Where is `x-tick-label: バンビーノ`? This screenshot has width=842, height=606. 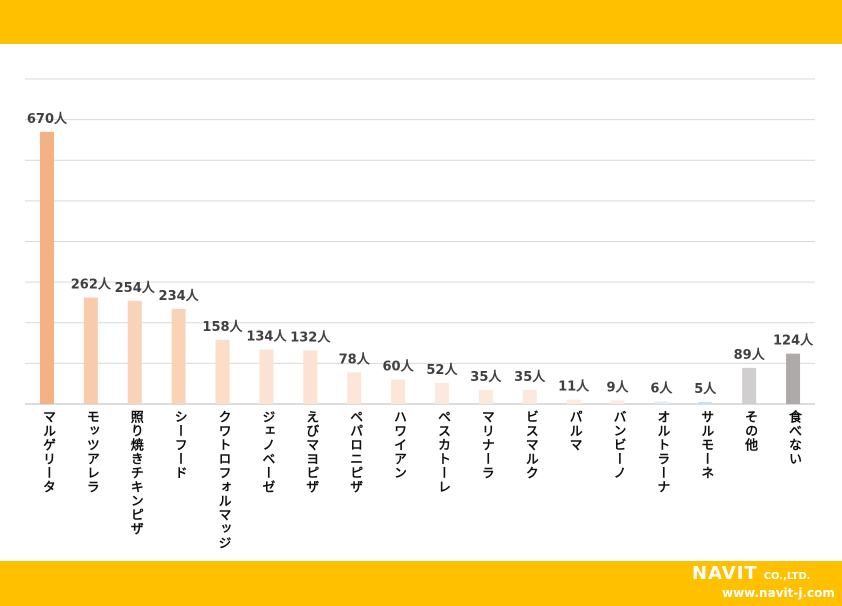 x-tick-label: バンビーノ is located at coordinates (618, 445).